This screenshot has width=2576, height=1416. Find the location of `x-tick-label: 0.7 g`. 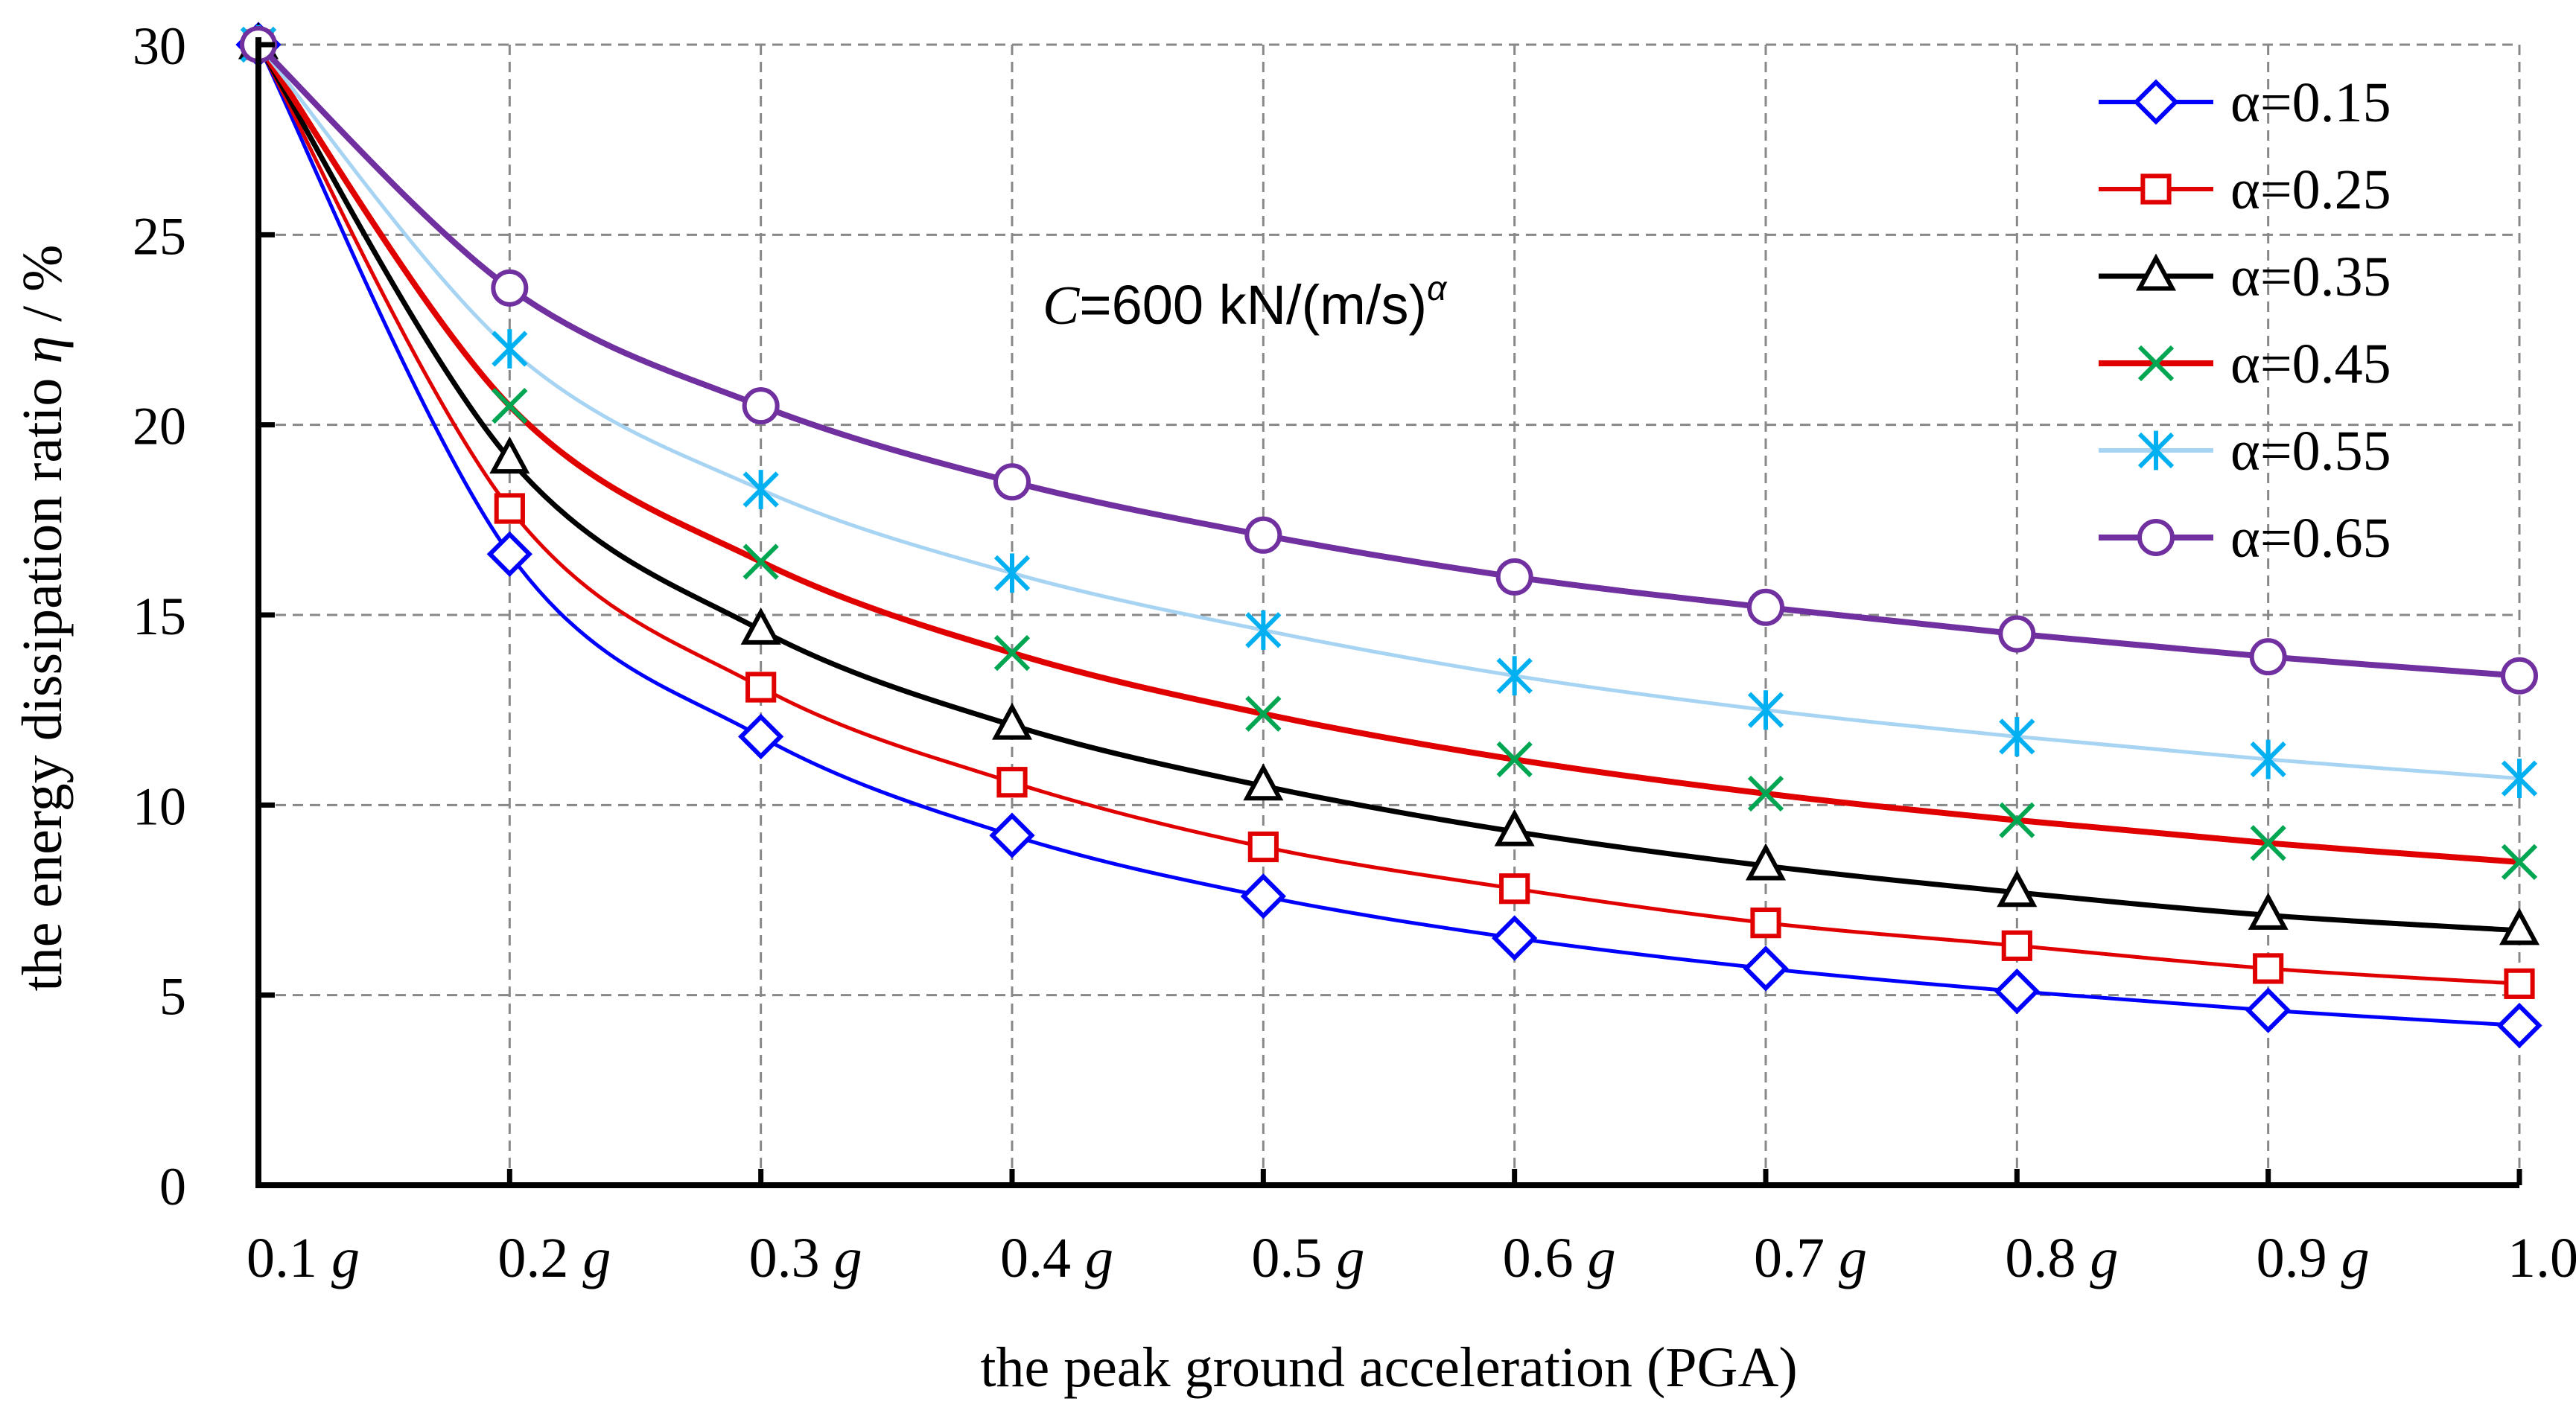

x-tick-label: 0.7 g is located at coordinates (1810, 1258).